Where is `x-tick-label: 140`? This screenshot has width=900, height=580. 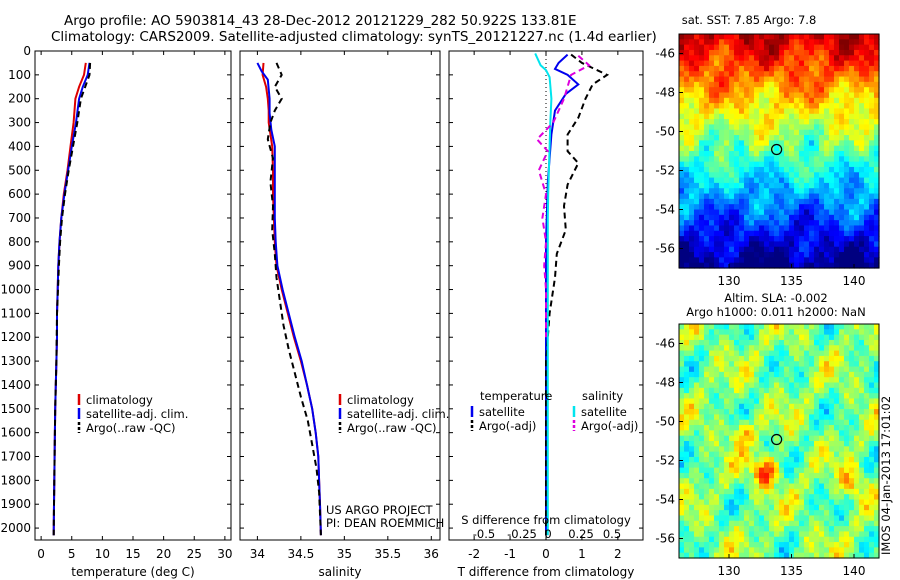 x-tick-label: 140 is located at coordinates (854, 571).